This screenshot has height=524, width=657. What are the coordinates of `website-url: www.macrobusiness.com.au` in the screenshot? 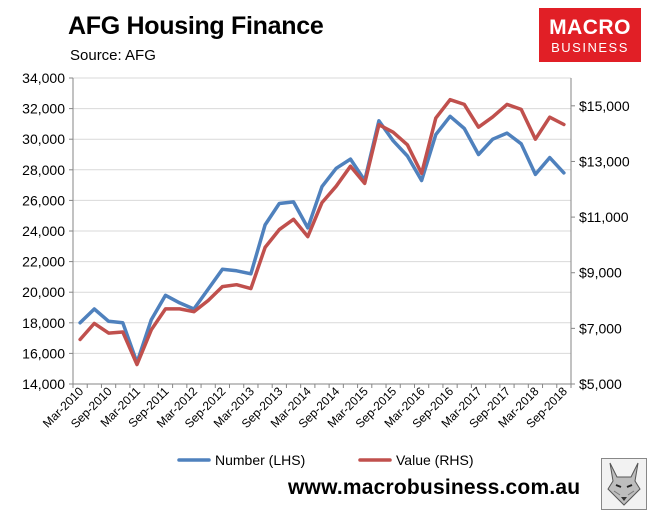 It's located at (434, 487).